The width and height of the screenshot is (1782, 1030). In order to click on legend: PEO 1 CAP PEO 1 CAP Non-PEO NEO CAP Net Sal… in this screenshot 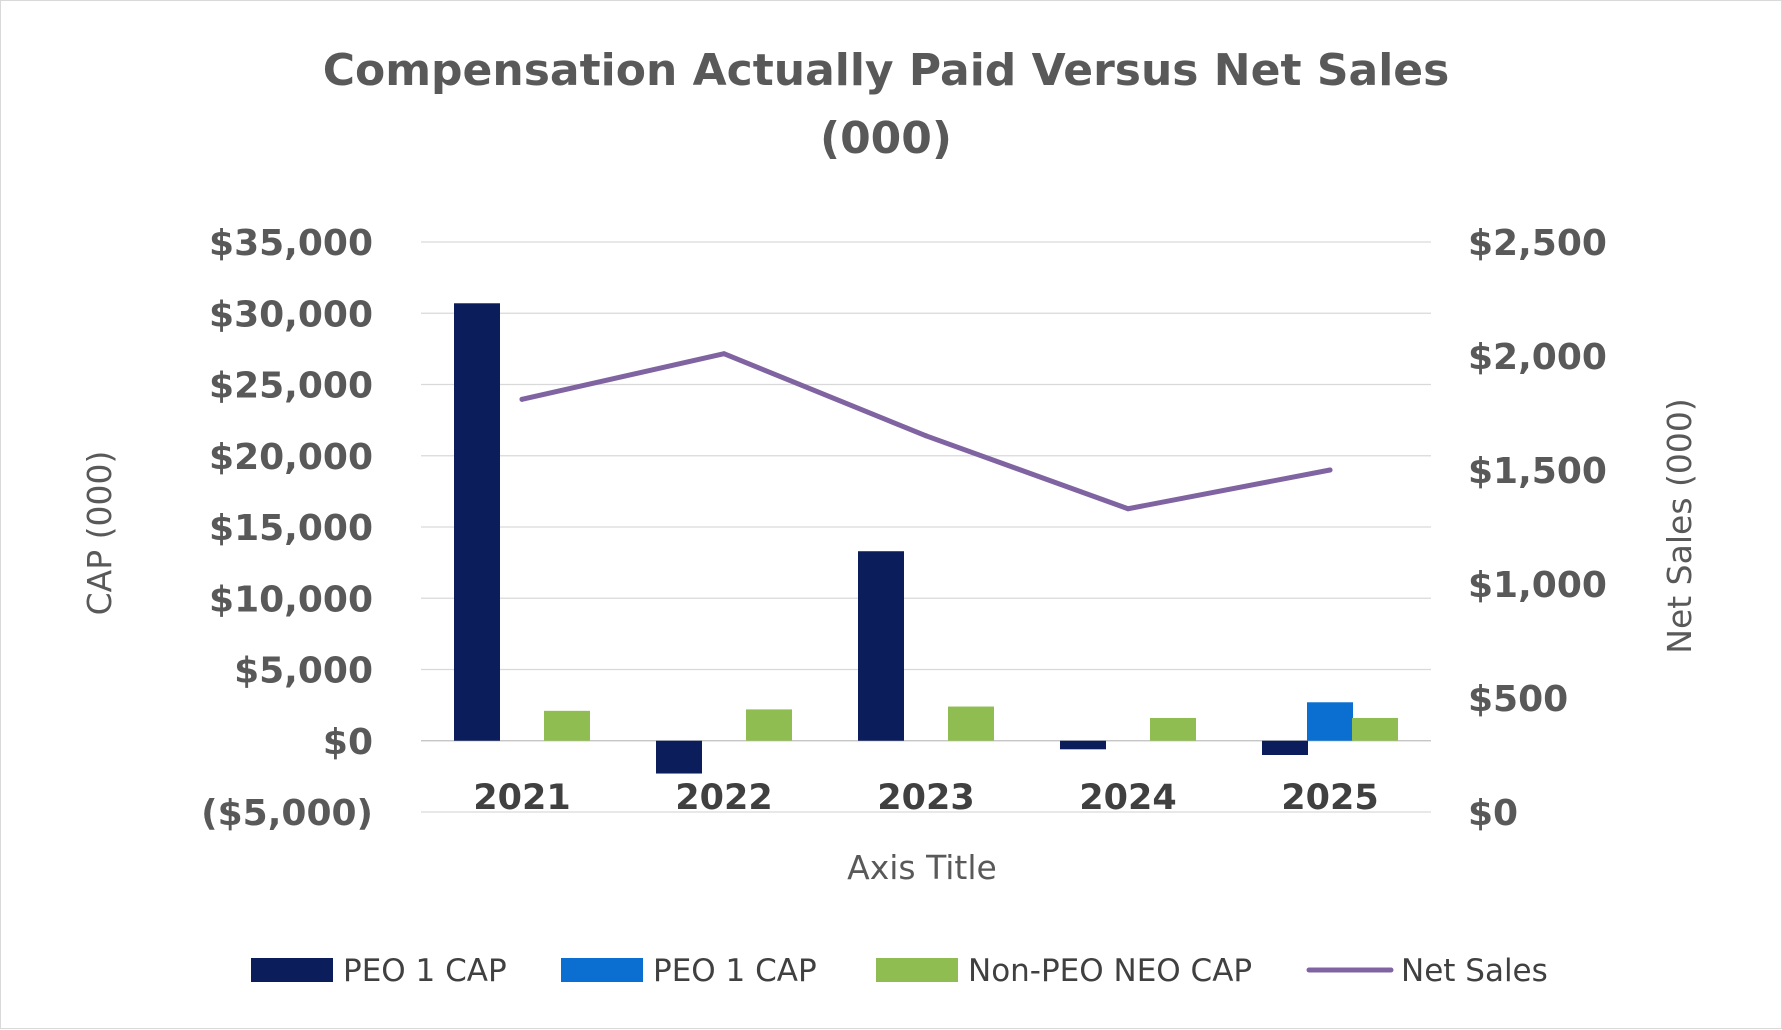, I will do `click(899, 971)`.